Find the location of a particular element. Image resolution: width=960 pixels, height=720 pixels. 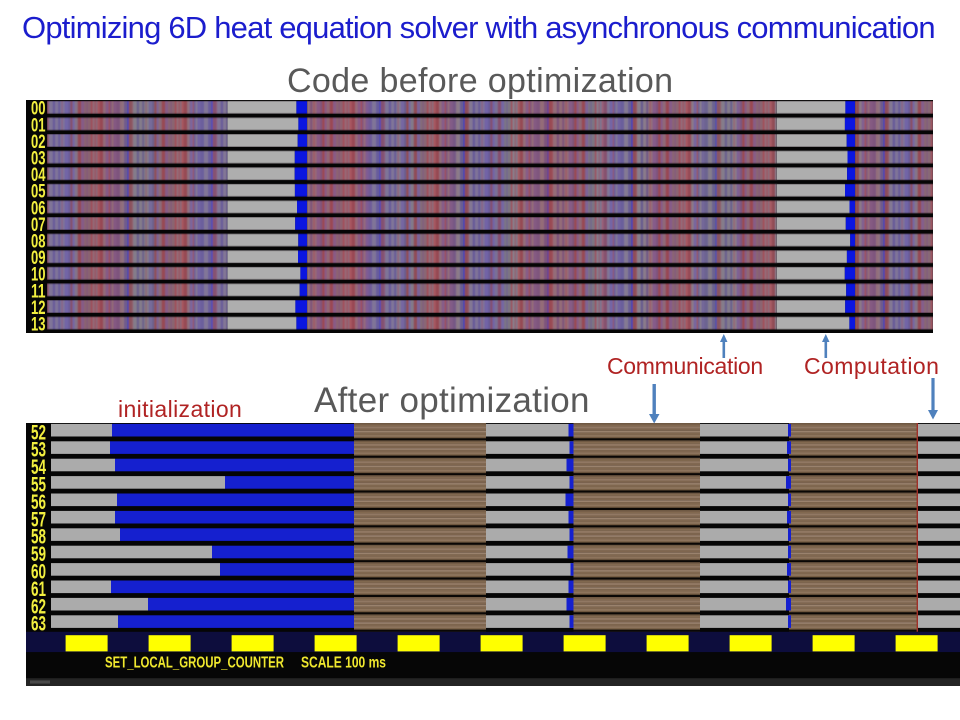

svg-text: 00 is located at coordinates (38, 110).